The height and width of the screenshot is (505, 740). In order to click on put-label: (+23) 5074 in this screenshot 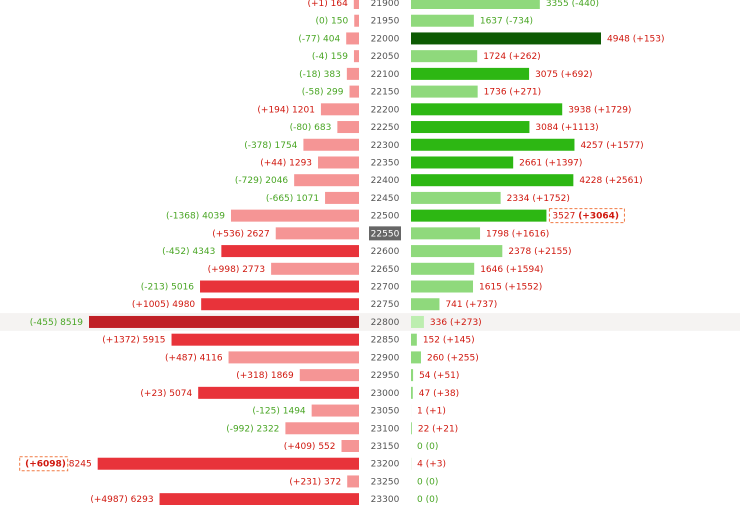, I will do `click(166, 394)`.